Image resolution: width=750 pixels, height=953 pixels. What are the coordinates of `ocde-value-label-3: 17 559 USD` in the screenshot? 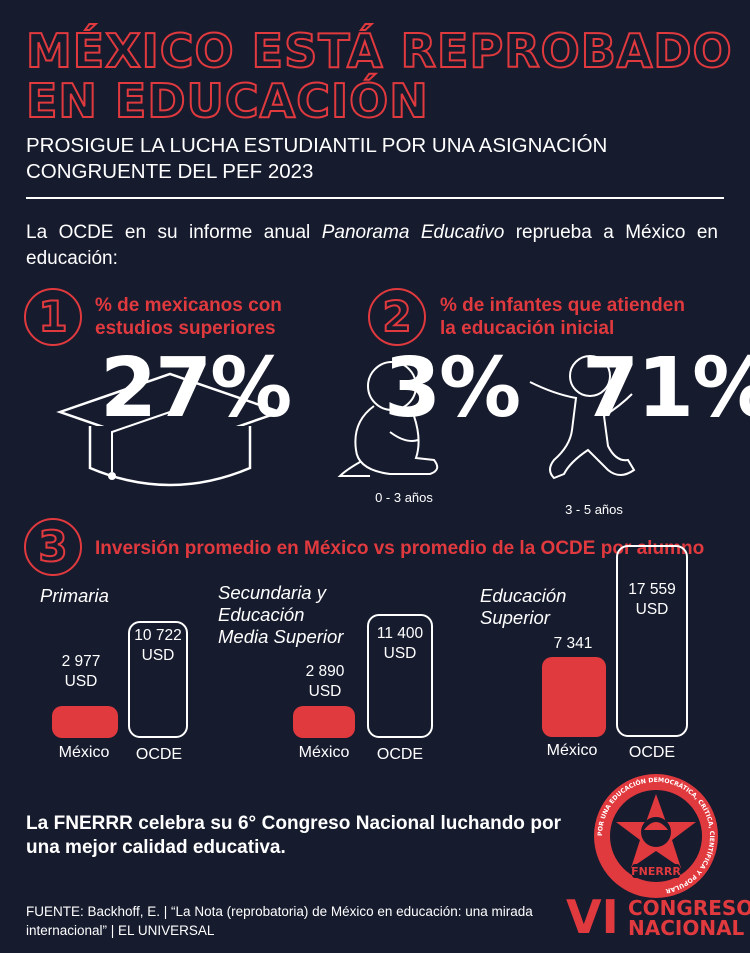 It's located at (652, 599).